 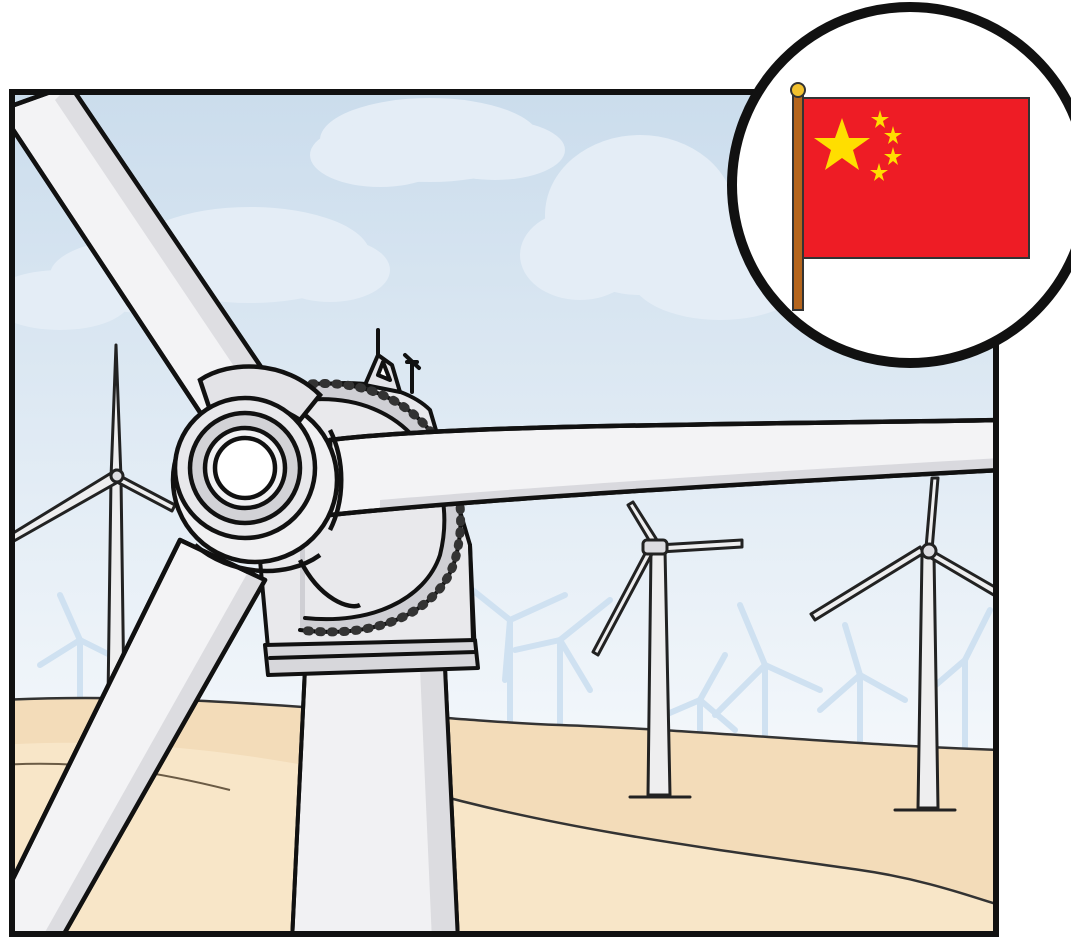 I want to click on turbine-center, so click(x=667, y=649).